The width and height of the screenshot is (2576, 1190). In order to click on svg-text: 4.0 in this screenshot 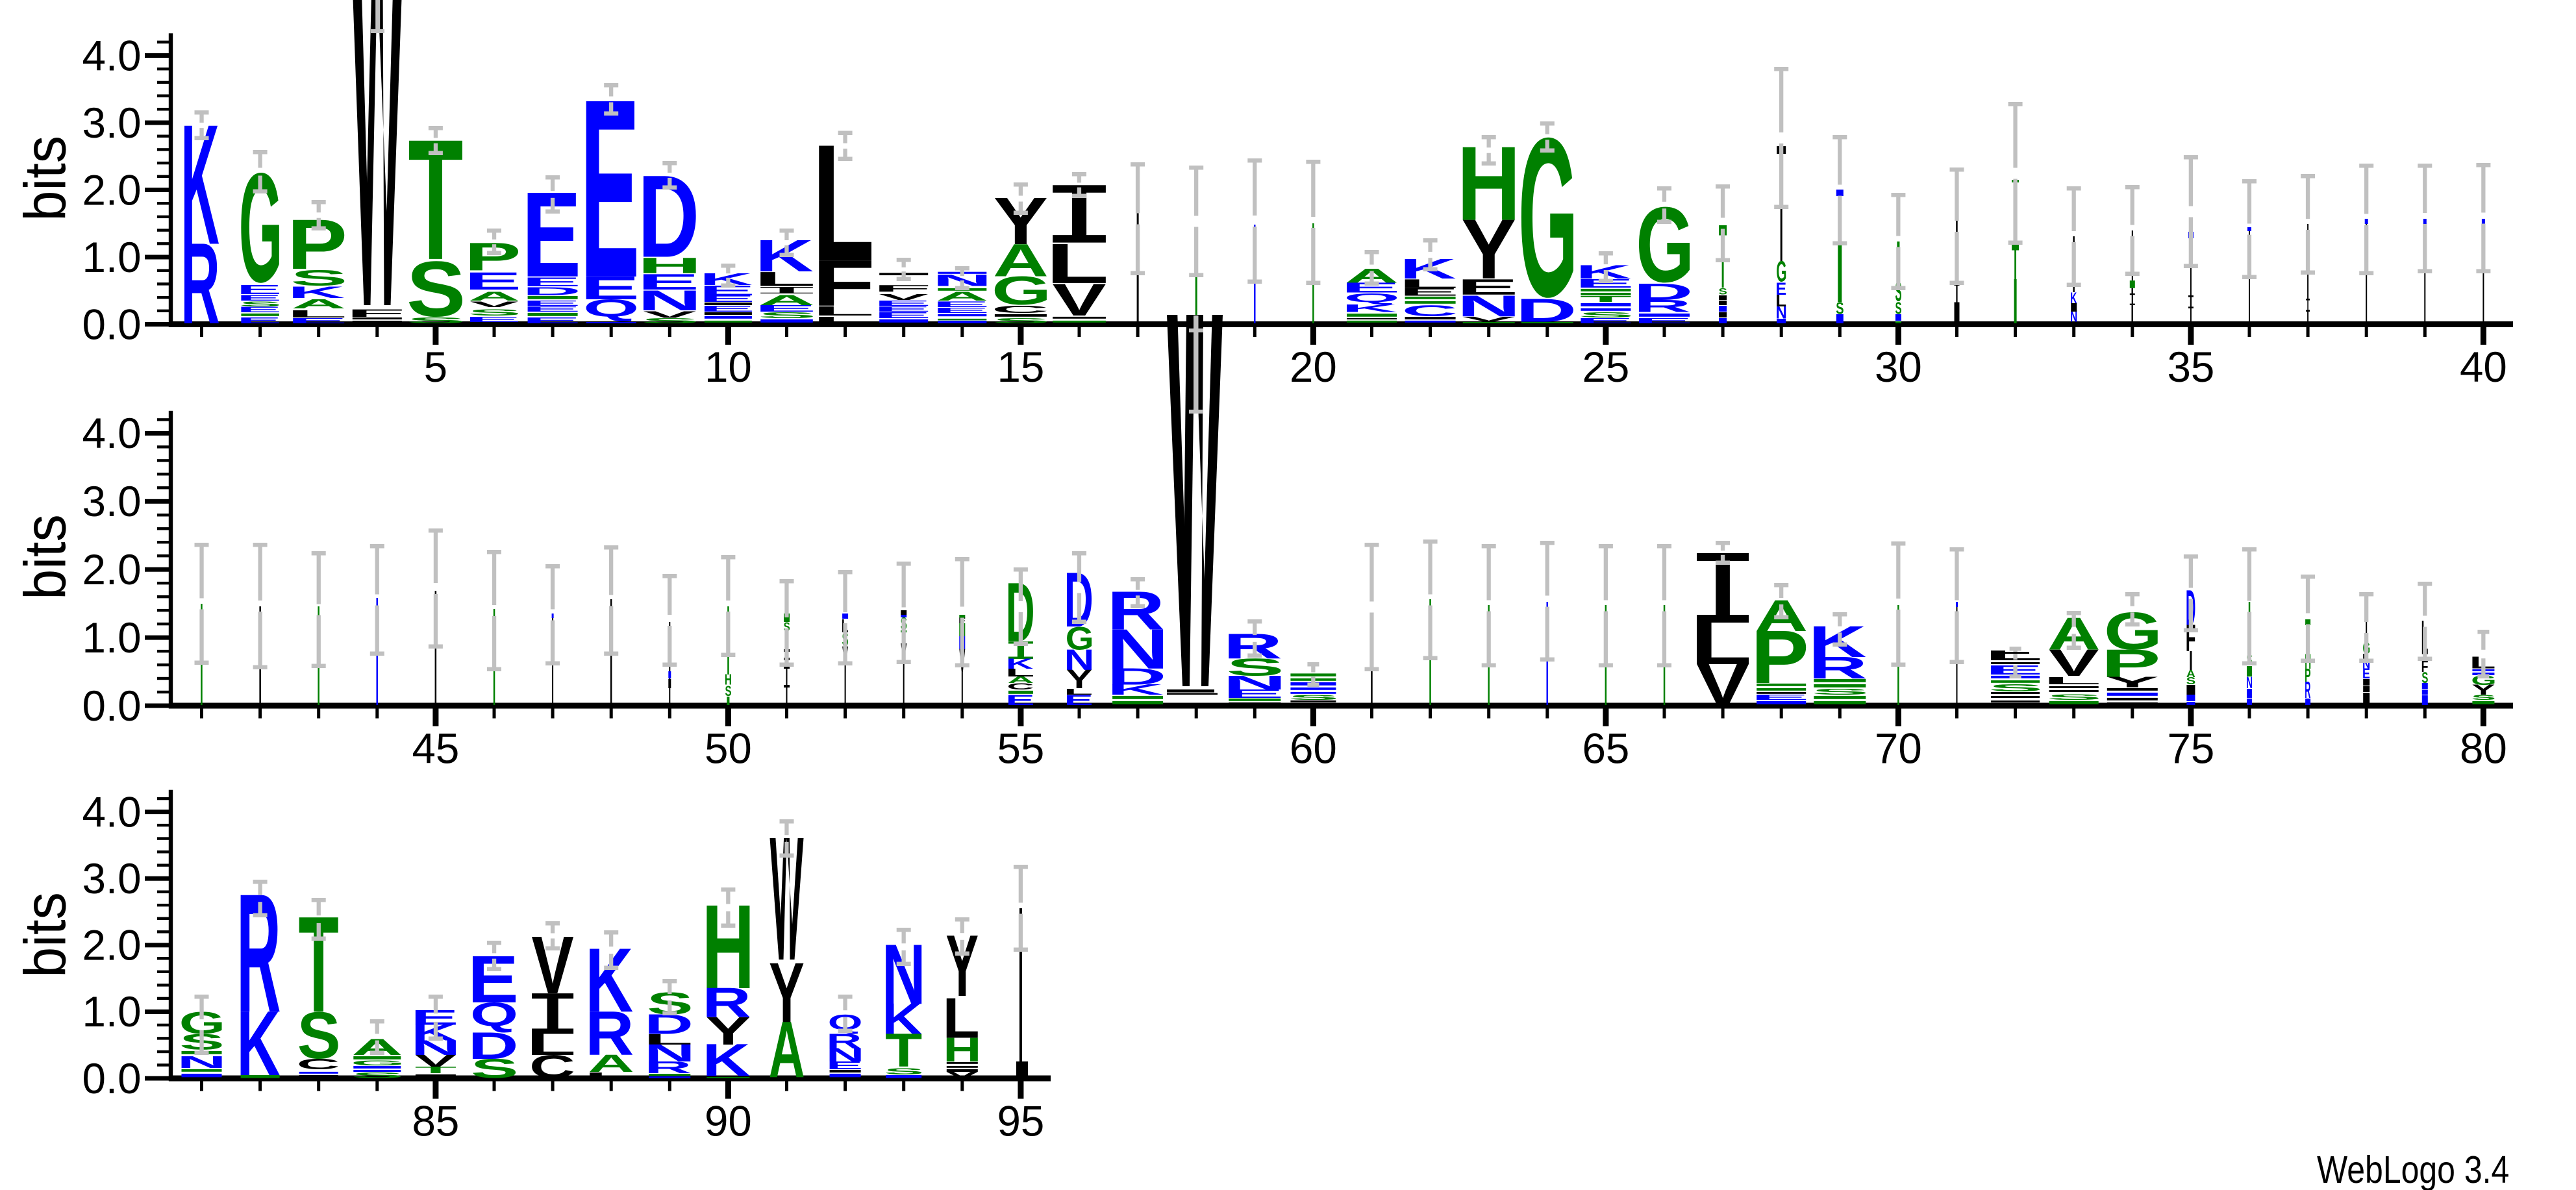, I will do `click(111, 433)`.